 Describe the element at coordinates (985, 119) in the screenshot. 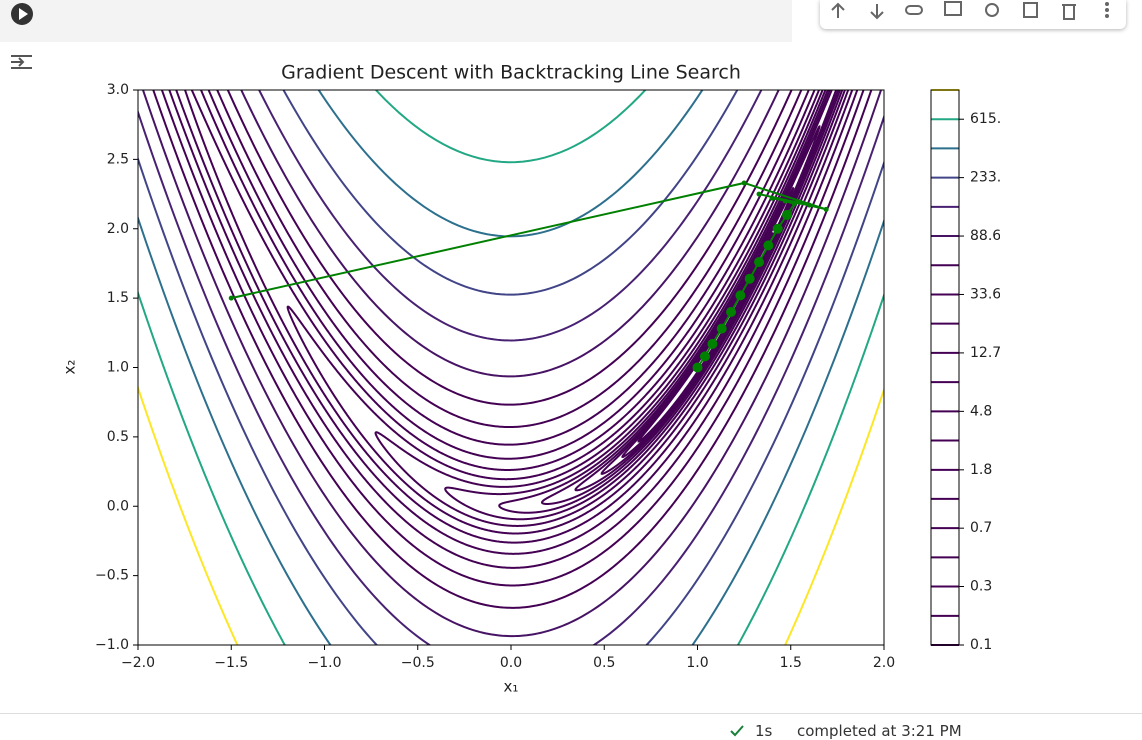

I see `colorbar-tick-label: 615.8` at that location.